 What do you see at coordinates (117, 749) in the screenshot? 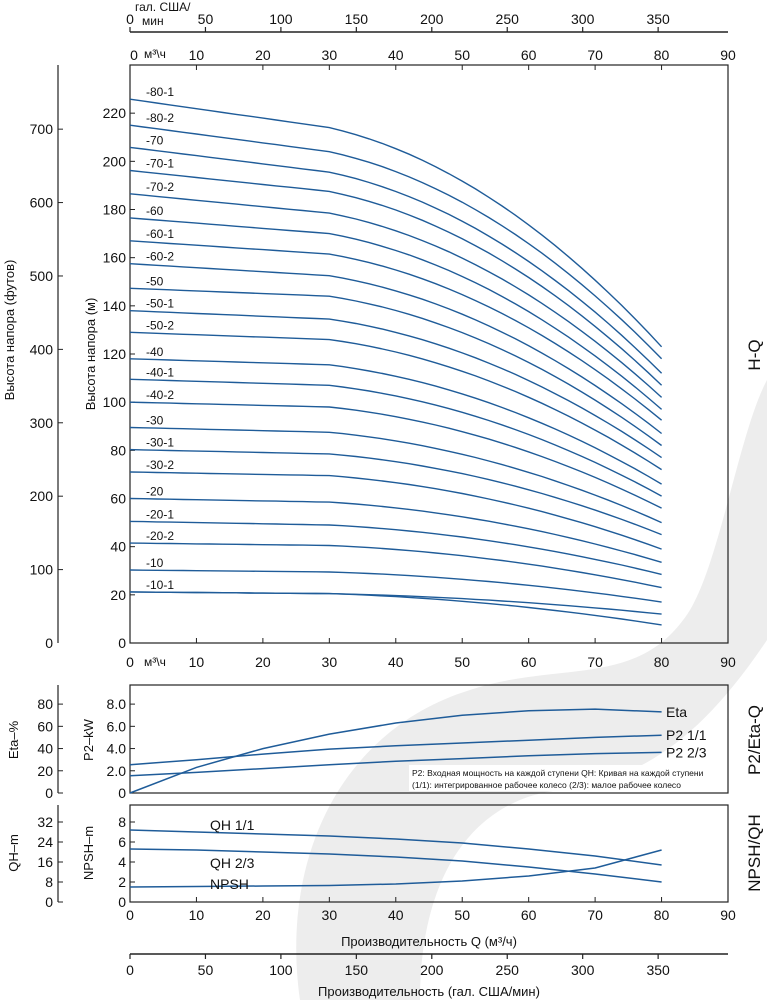
I see `p2-ytick-label: 4.0` at bounding box center [117, 749].